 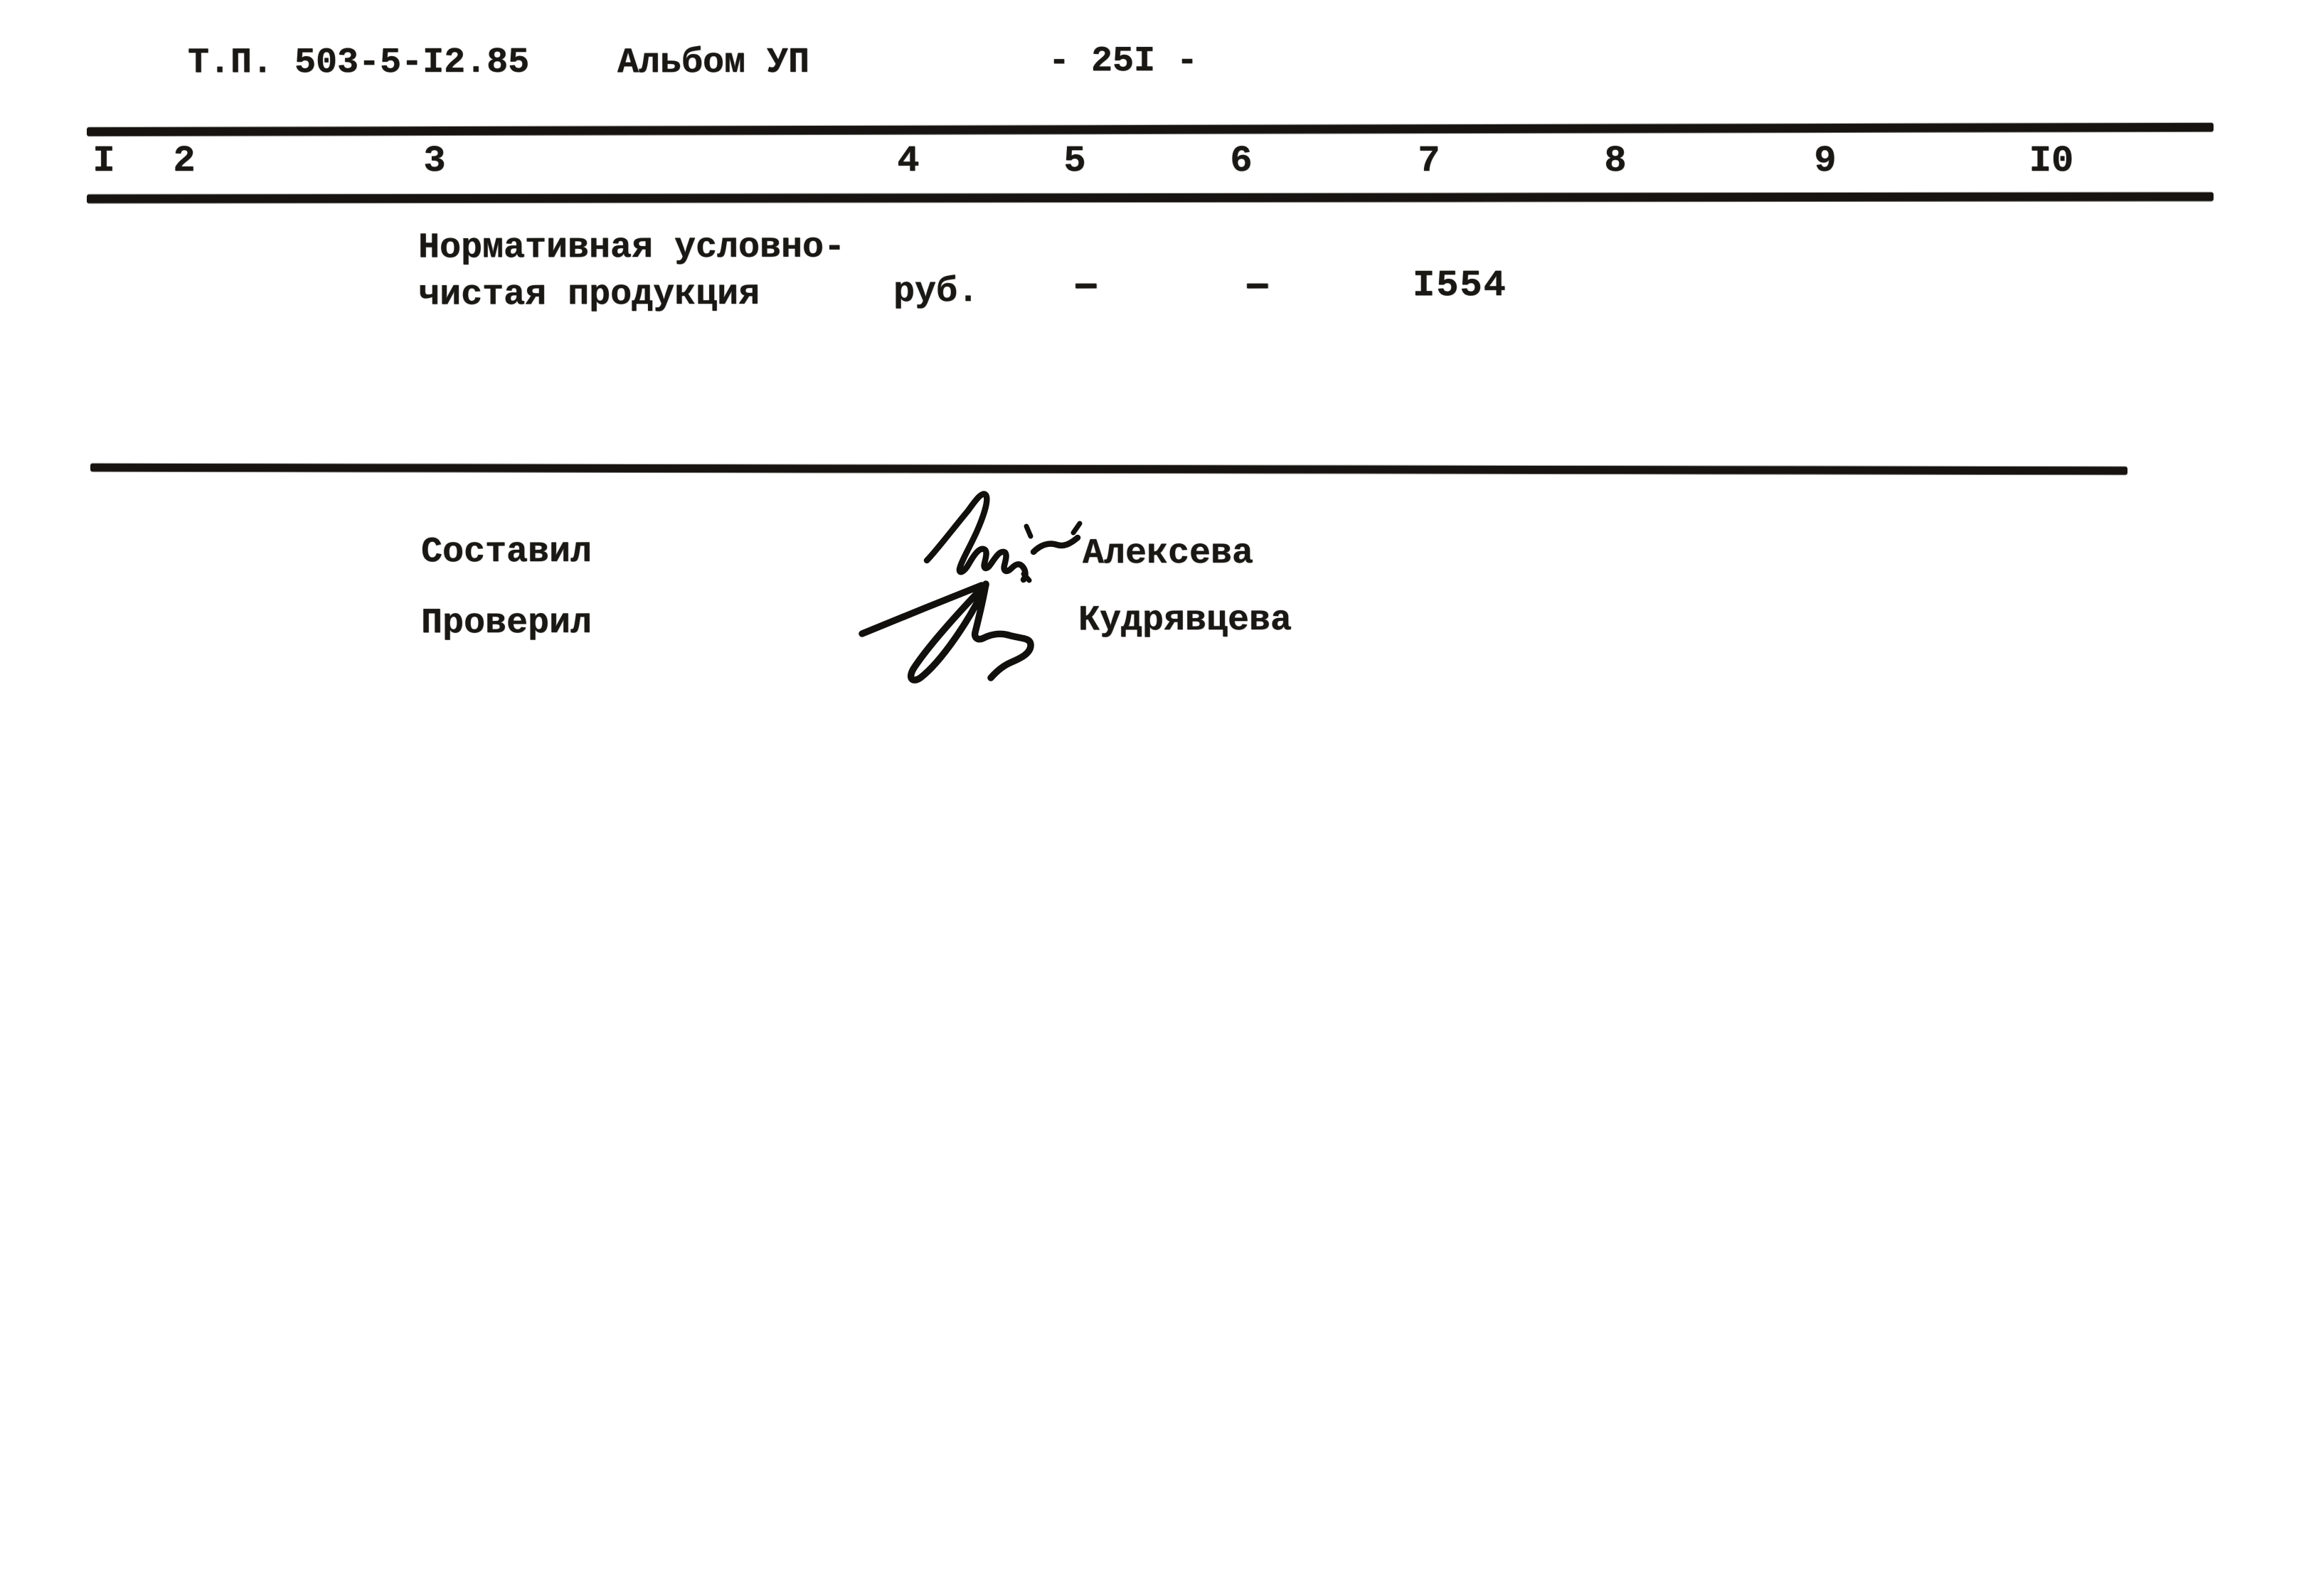 I want to click on checker-name: Кудрявцева, so click(x=1185, y=621).